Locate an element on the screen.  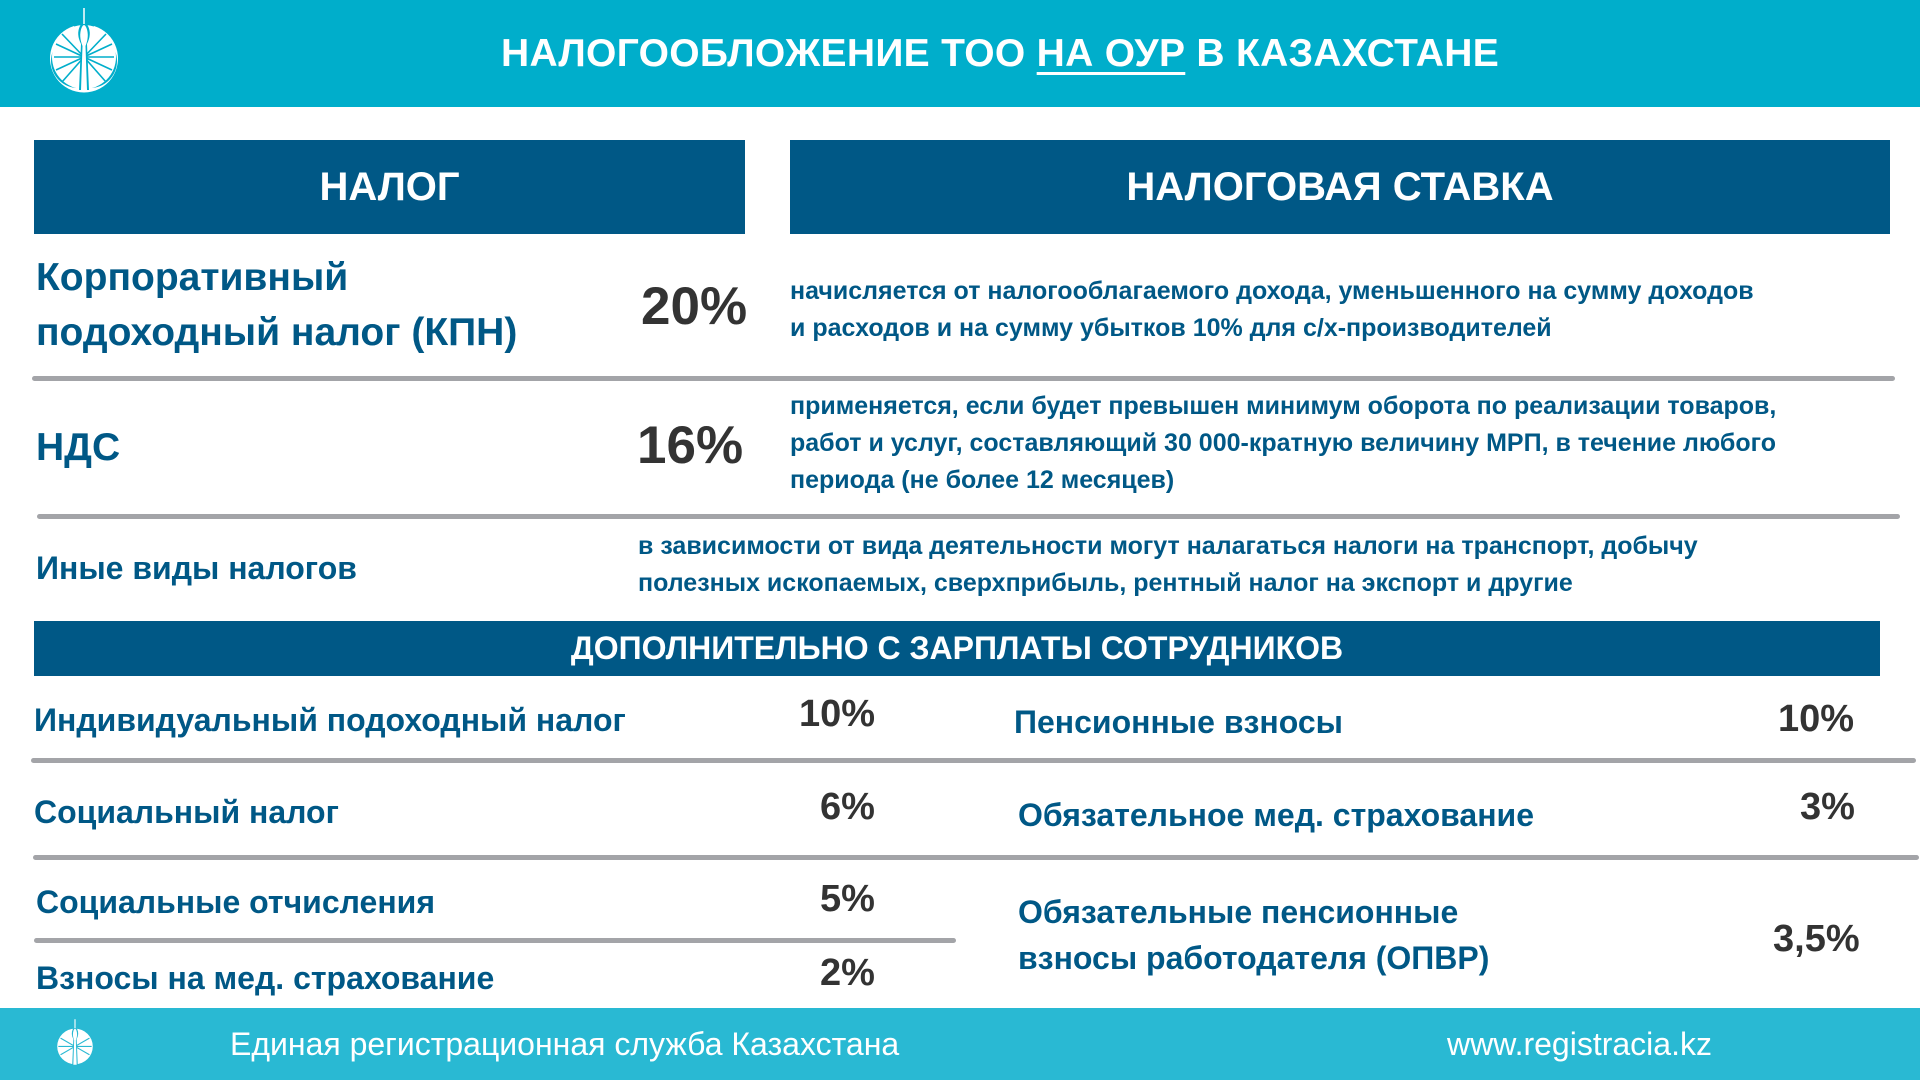
label-line: Обязательные пенсионные is located at coordinates (1238, 912).